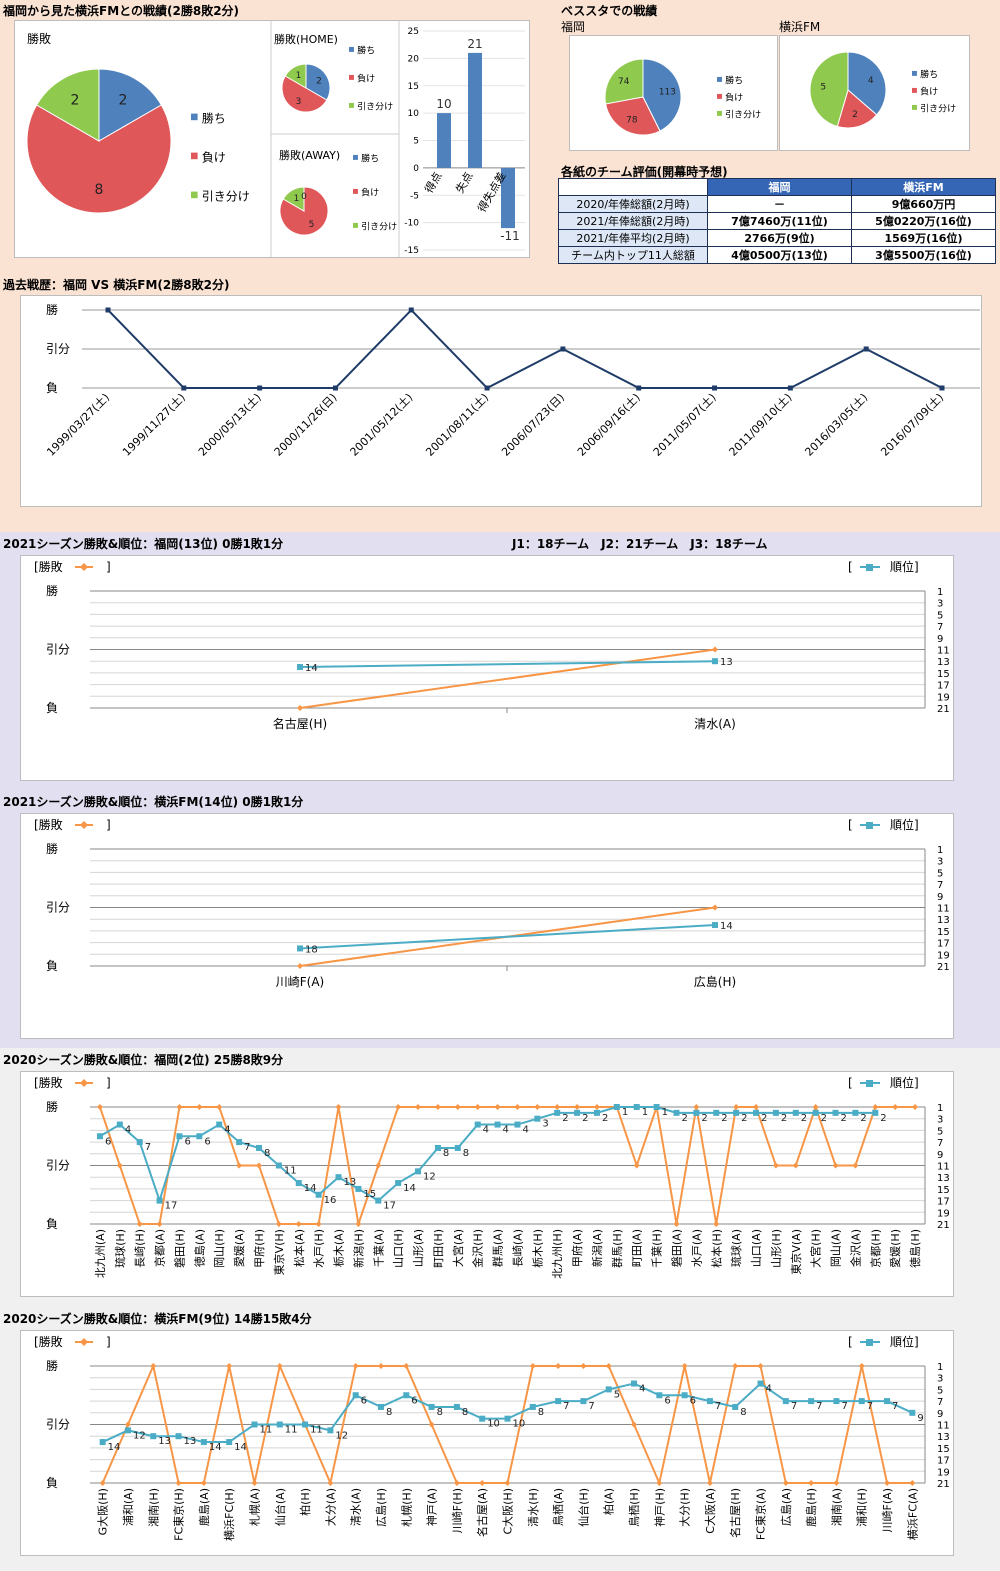  Describe the element at coordinates (379, 227) in the screenshot. I see `away-legend-label-2: 引き分け` at that location.